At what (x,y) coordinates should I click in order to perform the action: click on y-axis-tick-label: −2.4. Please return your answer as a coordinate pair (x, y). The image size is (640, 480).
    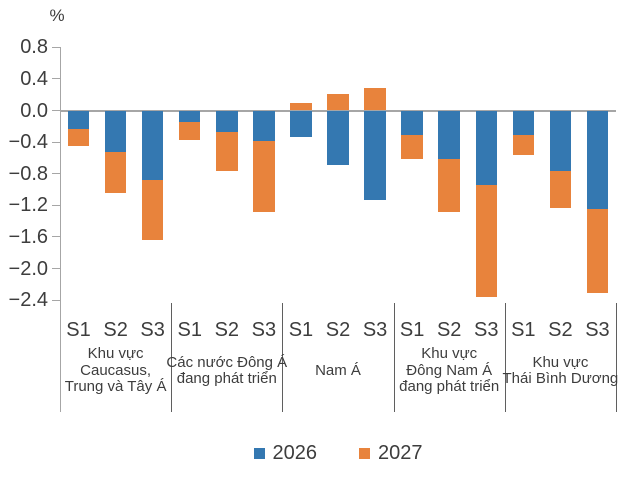
    Looking at the image, I should click on (28, 300).